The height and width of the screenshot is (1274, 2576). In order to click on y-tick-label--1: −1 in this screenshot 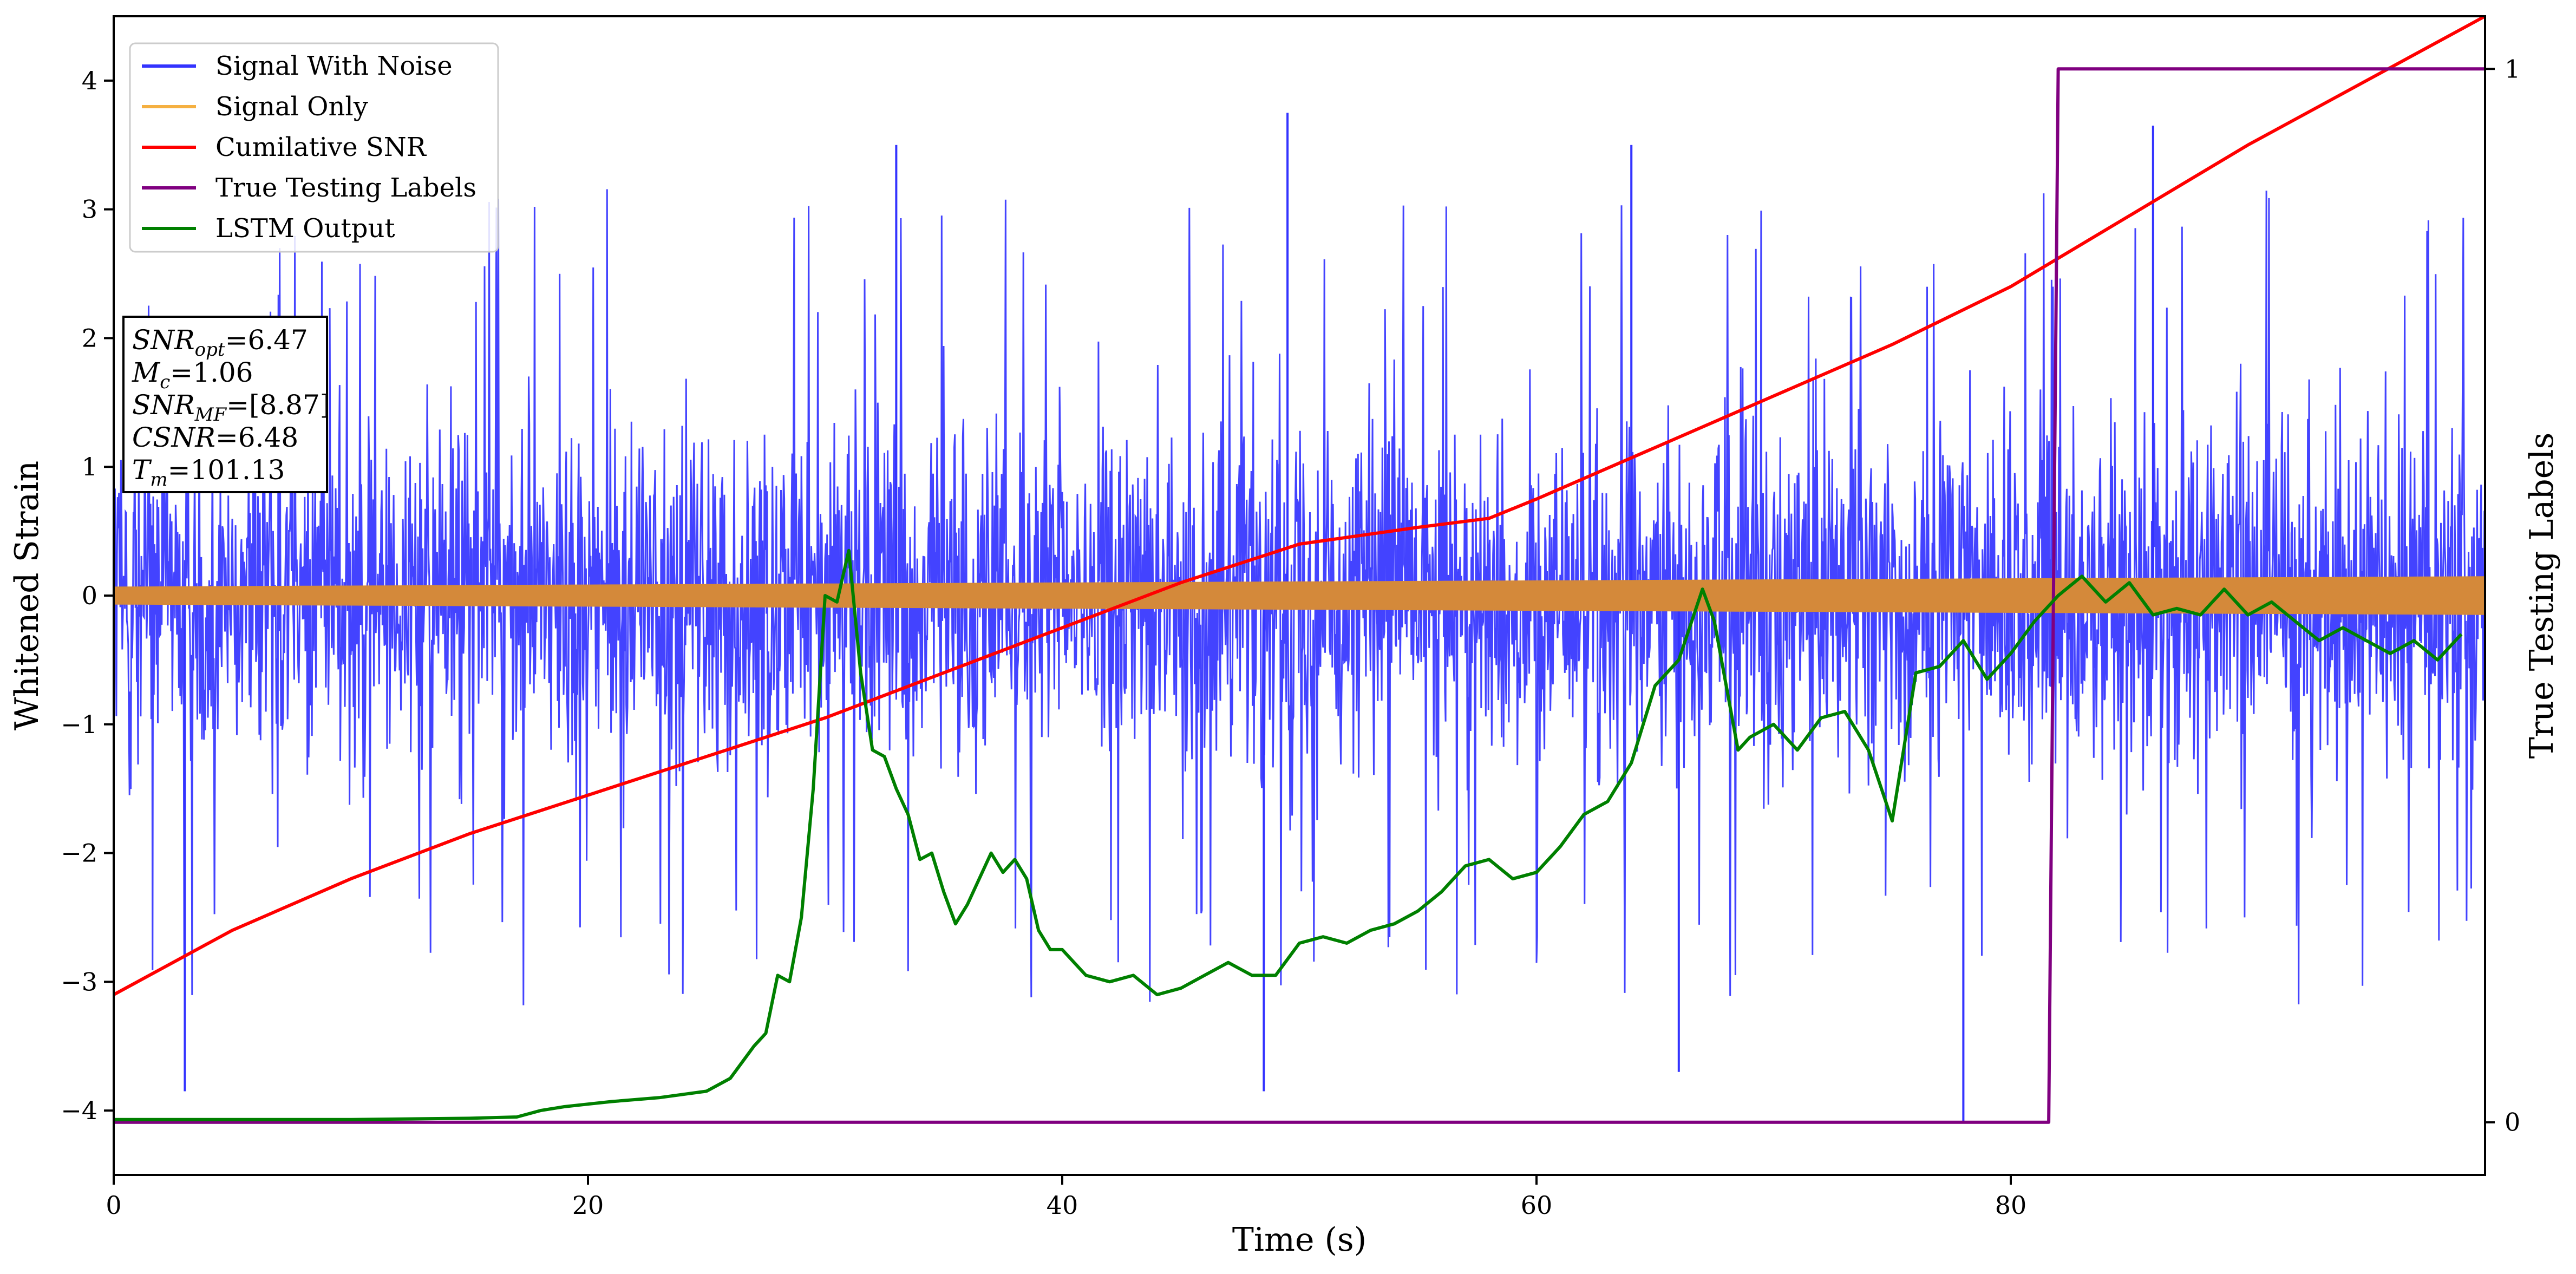, I will do `click(79, 724)`.